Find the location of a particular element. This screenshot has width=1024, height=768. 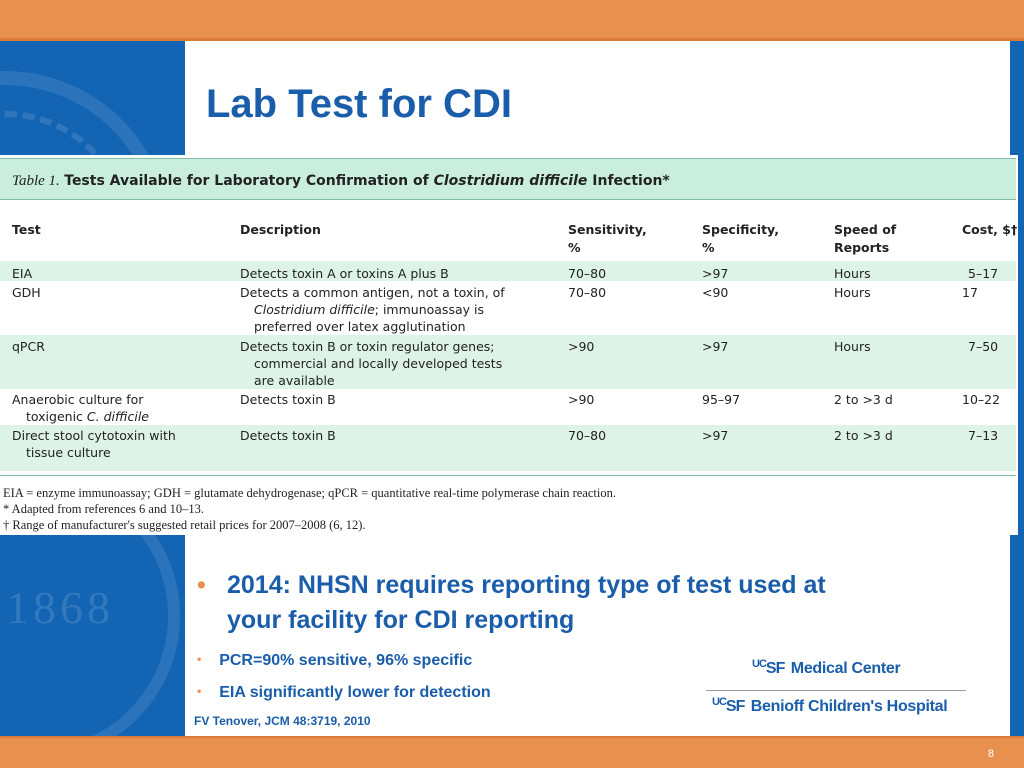

logo-divider is located at coordinates (836, 690).